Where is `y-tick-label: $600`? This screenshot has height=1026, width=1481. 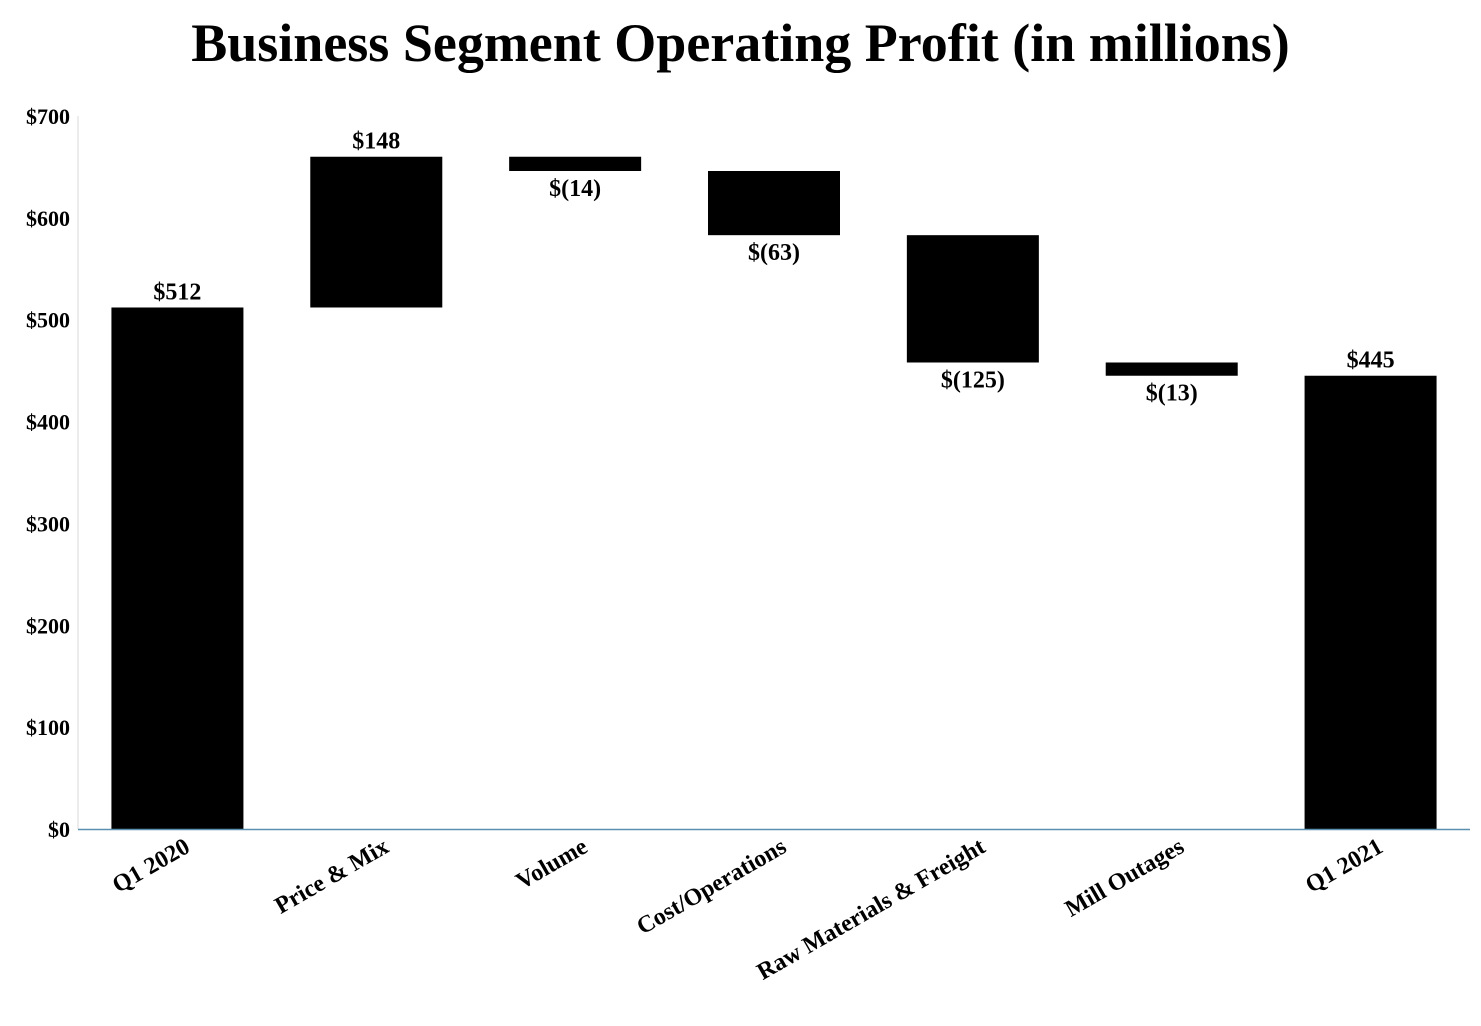 y-tick-label: $600 is located at coordinates (48, 218).